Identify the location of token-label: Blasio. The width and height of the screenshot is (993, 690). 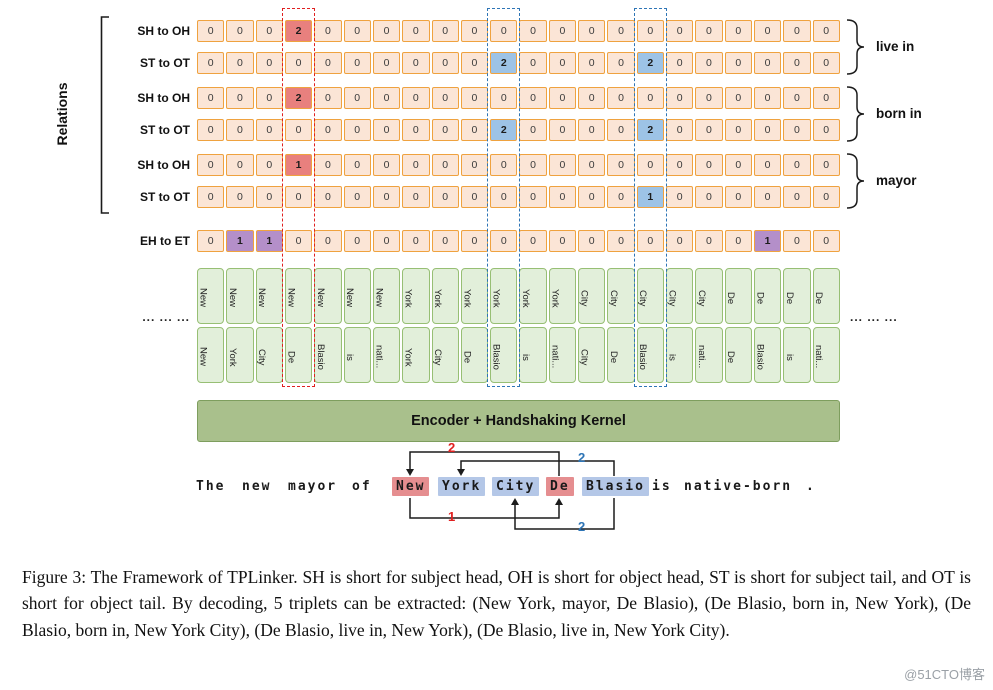
(643, 357).